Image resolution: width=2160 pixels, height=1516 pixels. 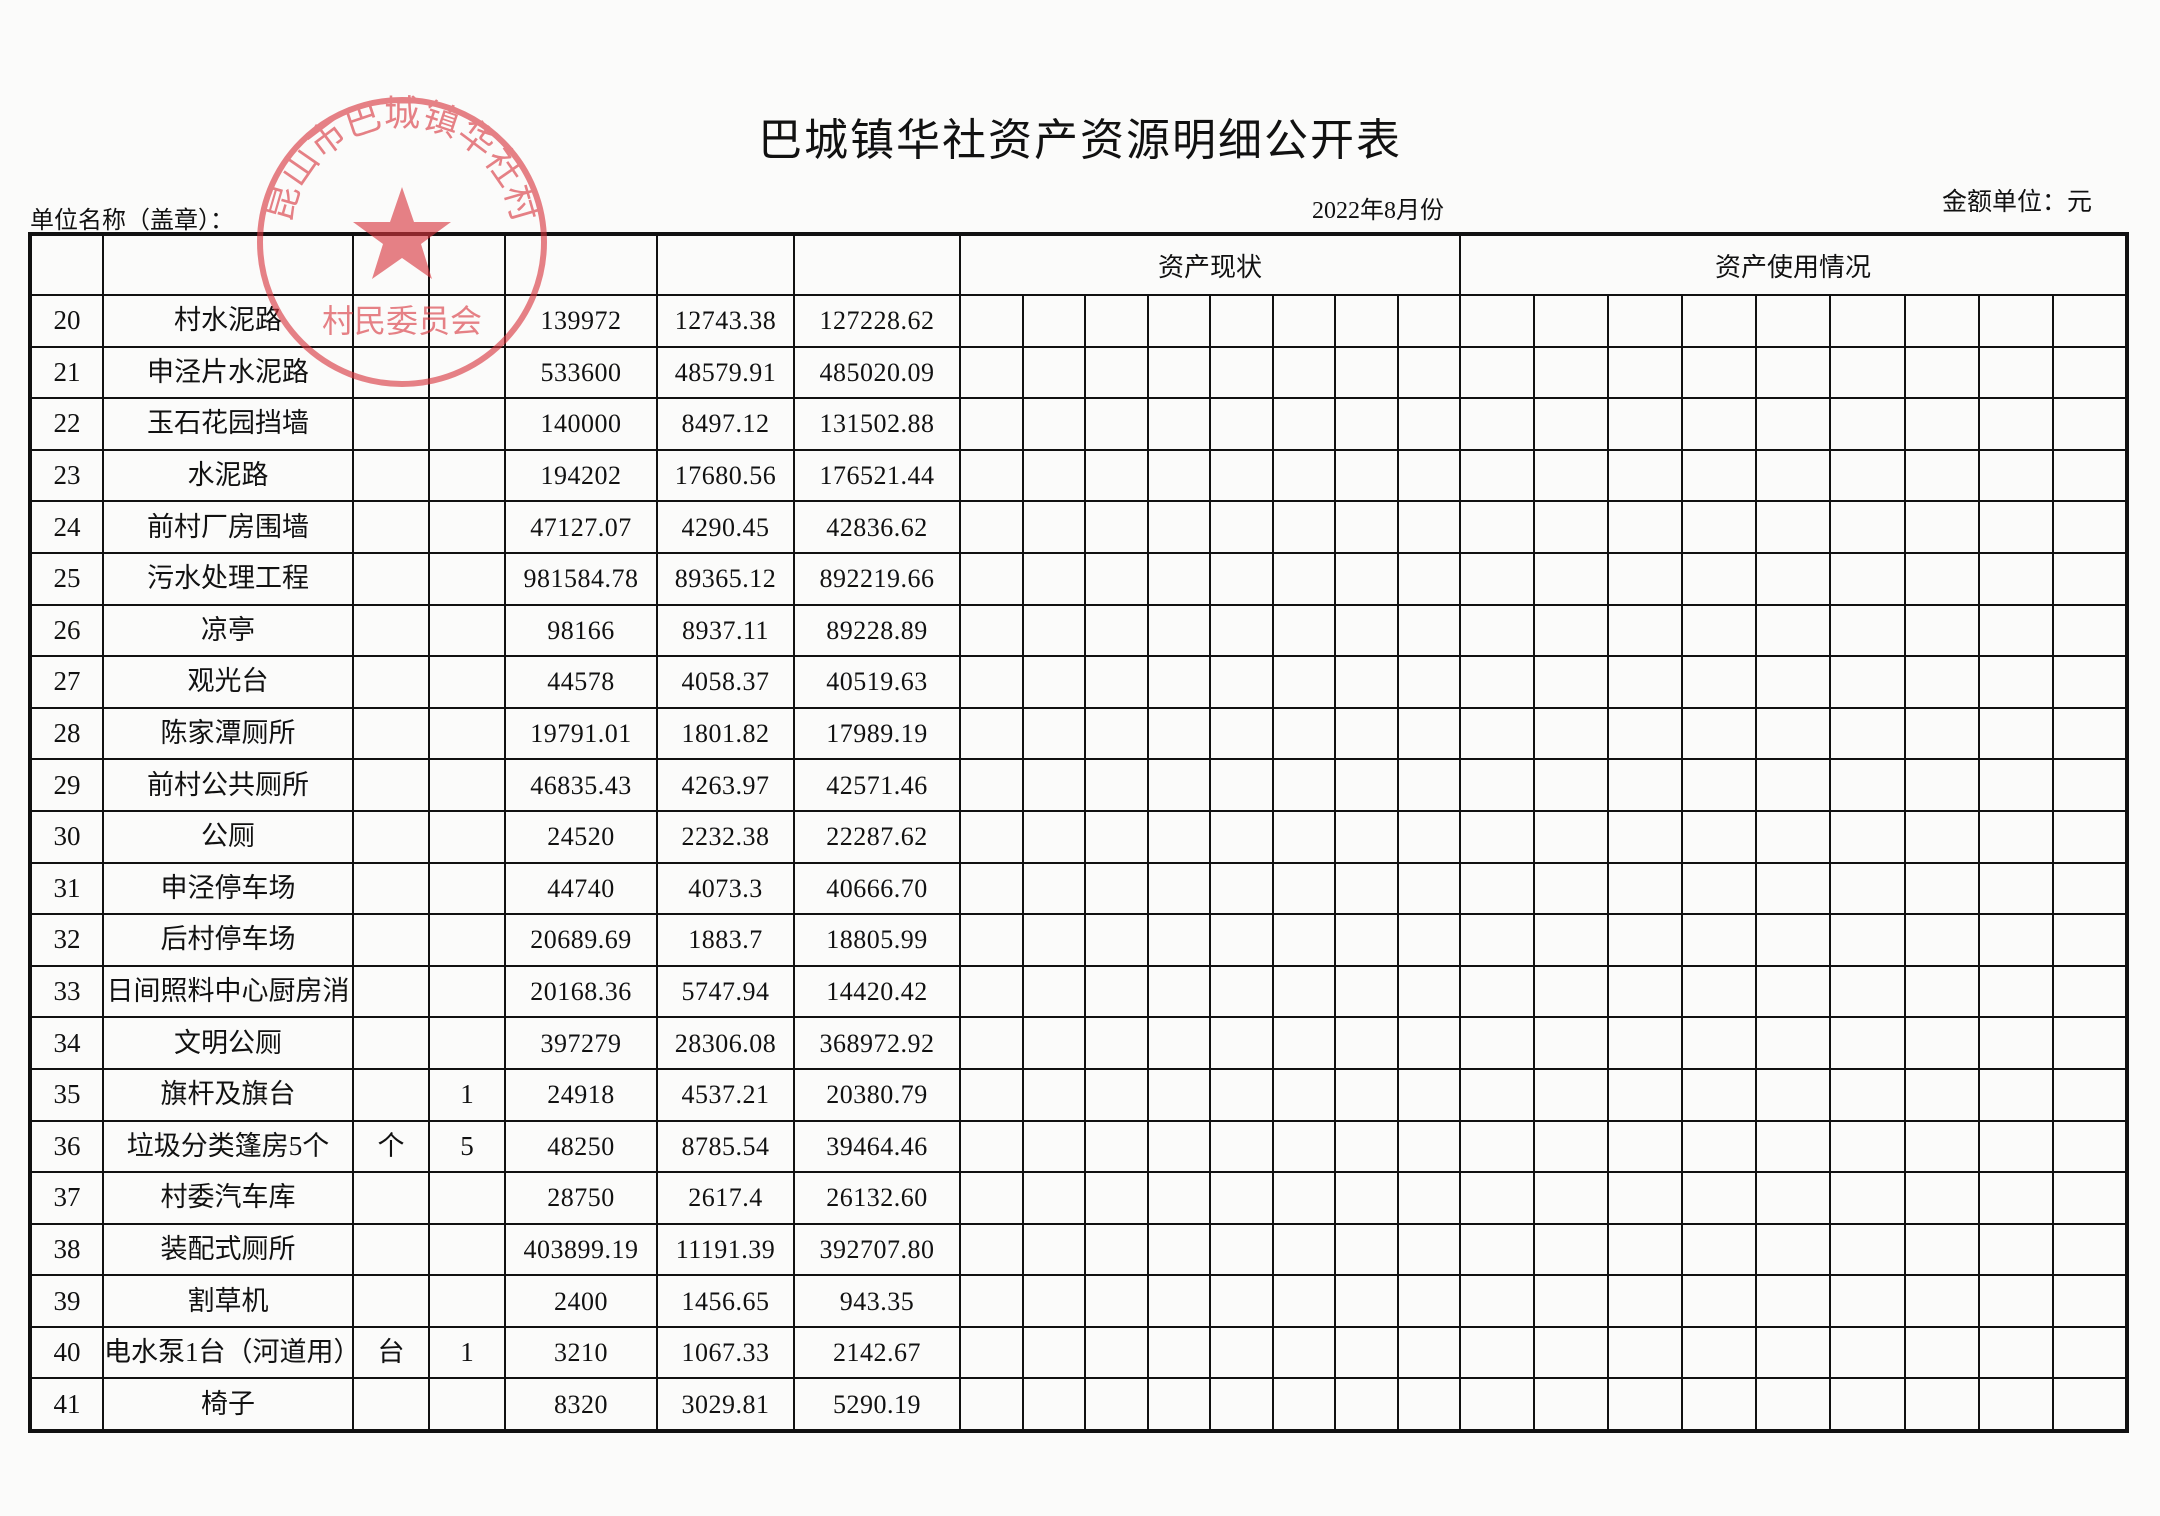 What do you see at coordinates (1078, 1146) in the screenshot?
I see `table-row: 36 垃圾分类篷房5个个 5 48250 8785.54 39464.46` at bounding box center [1078, 1146].